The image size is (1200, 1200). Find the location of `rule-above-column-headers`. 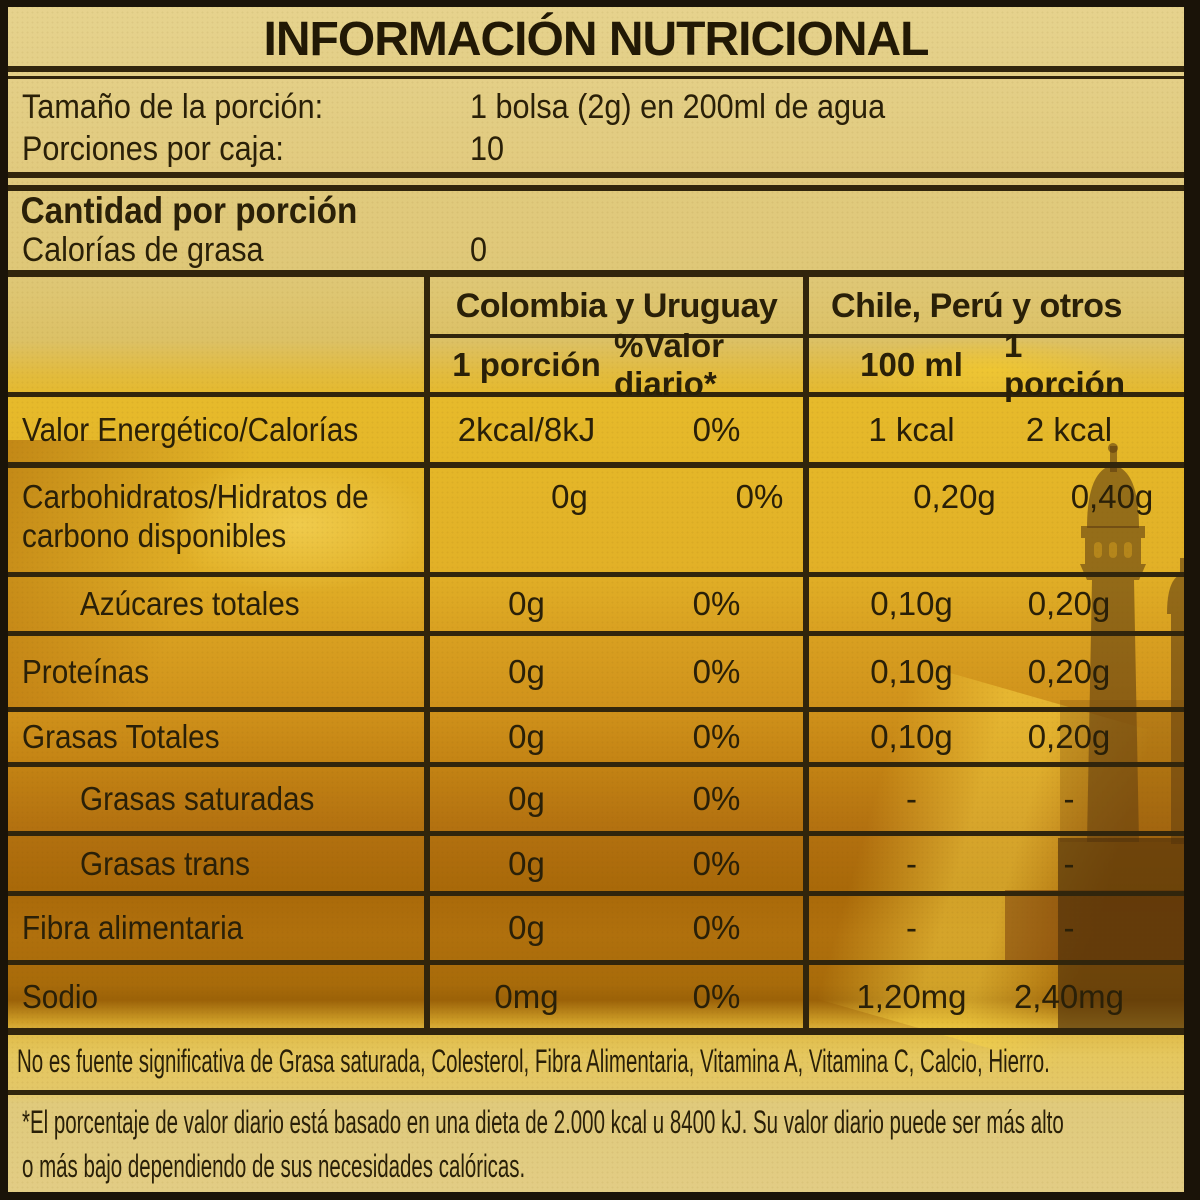

rule-above-column-headers is located at coordinates (596, 273).